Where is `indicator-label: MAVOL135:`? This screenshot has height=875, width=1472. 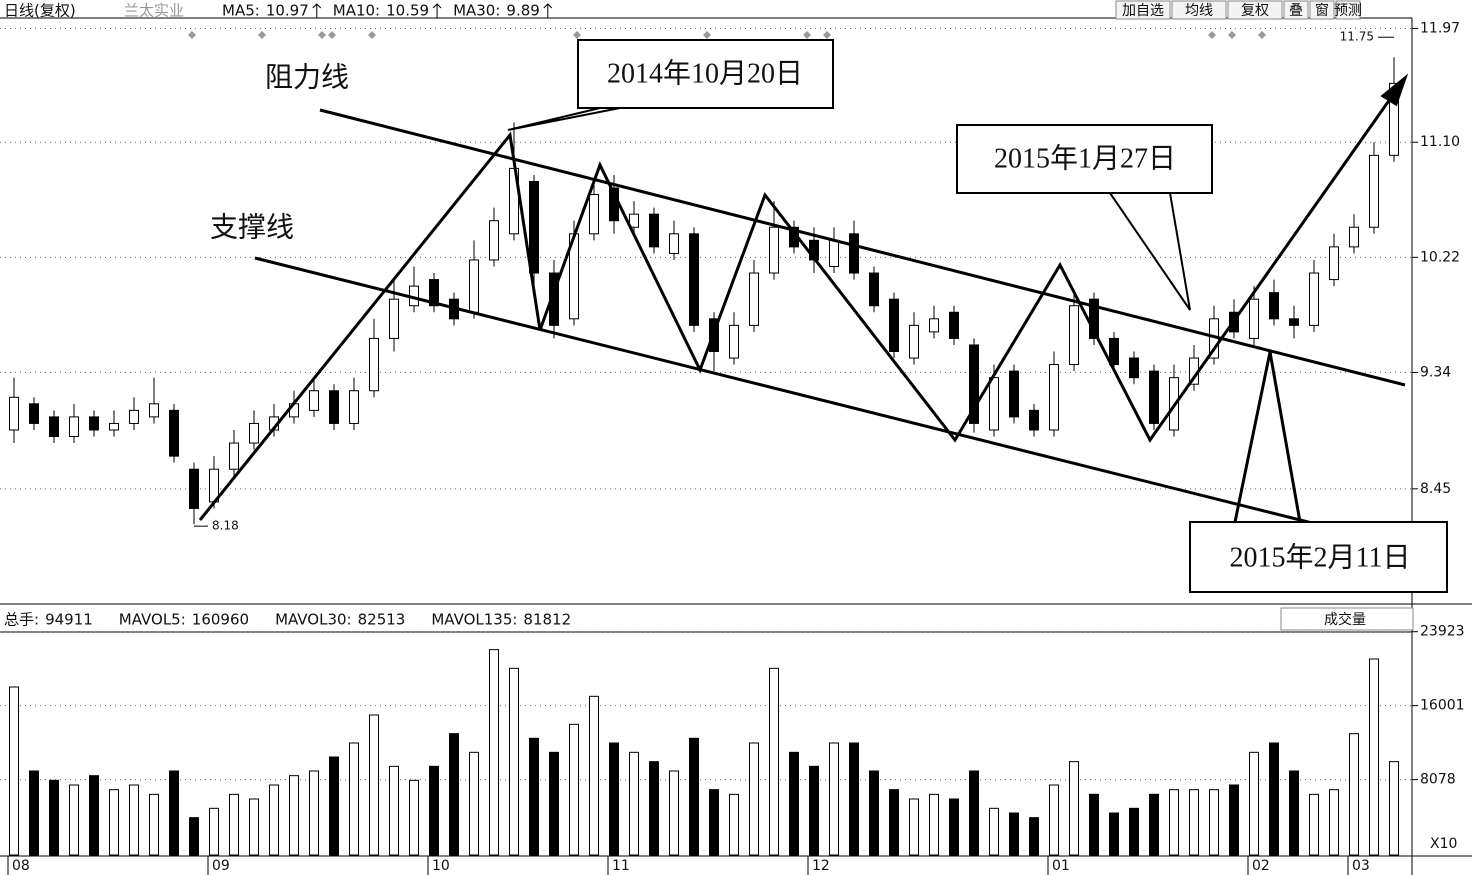 indicator-label: MAVOL135: is located at coordinates (474, 620).